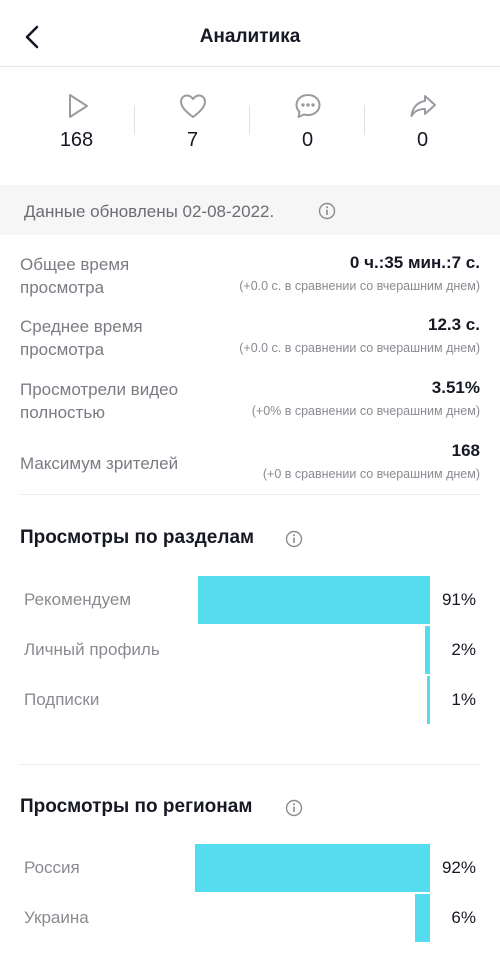 The image size is (500, 960). What do you see at coordinates (455, 387) in the screenshot?
I see `metric-value: 3.51%` at bounding box center [455, 387].